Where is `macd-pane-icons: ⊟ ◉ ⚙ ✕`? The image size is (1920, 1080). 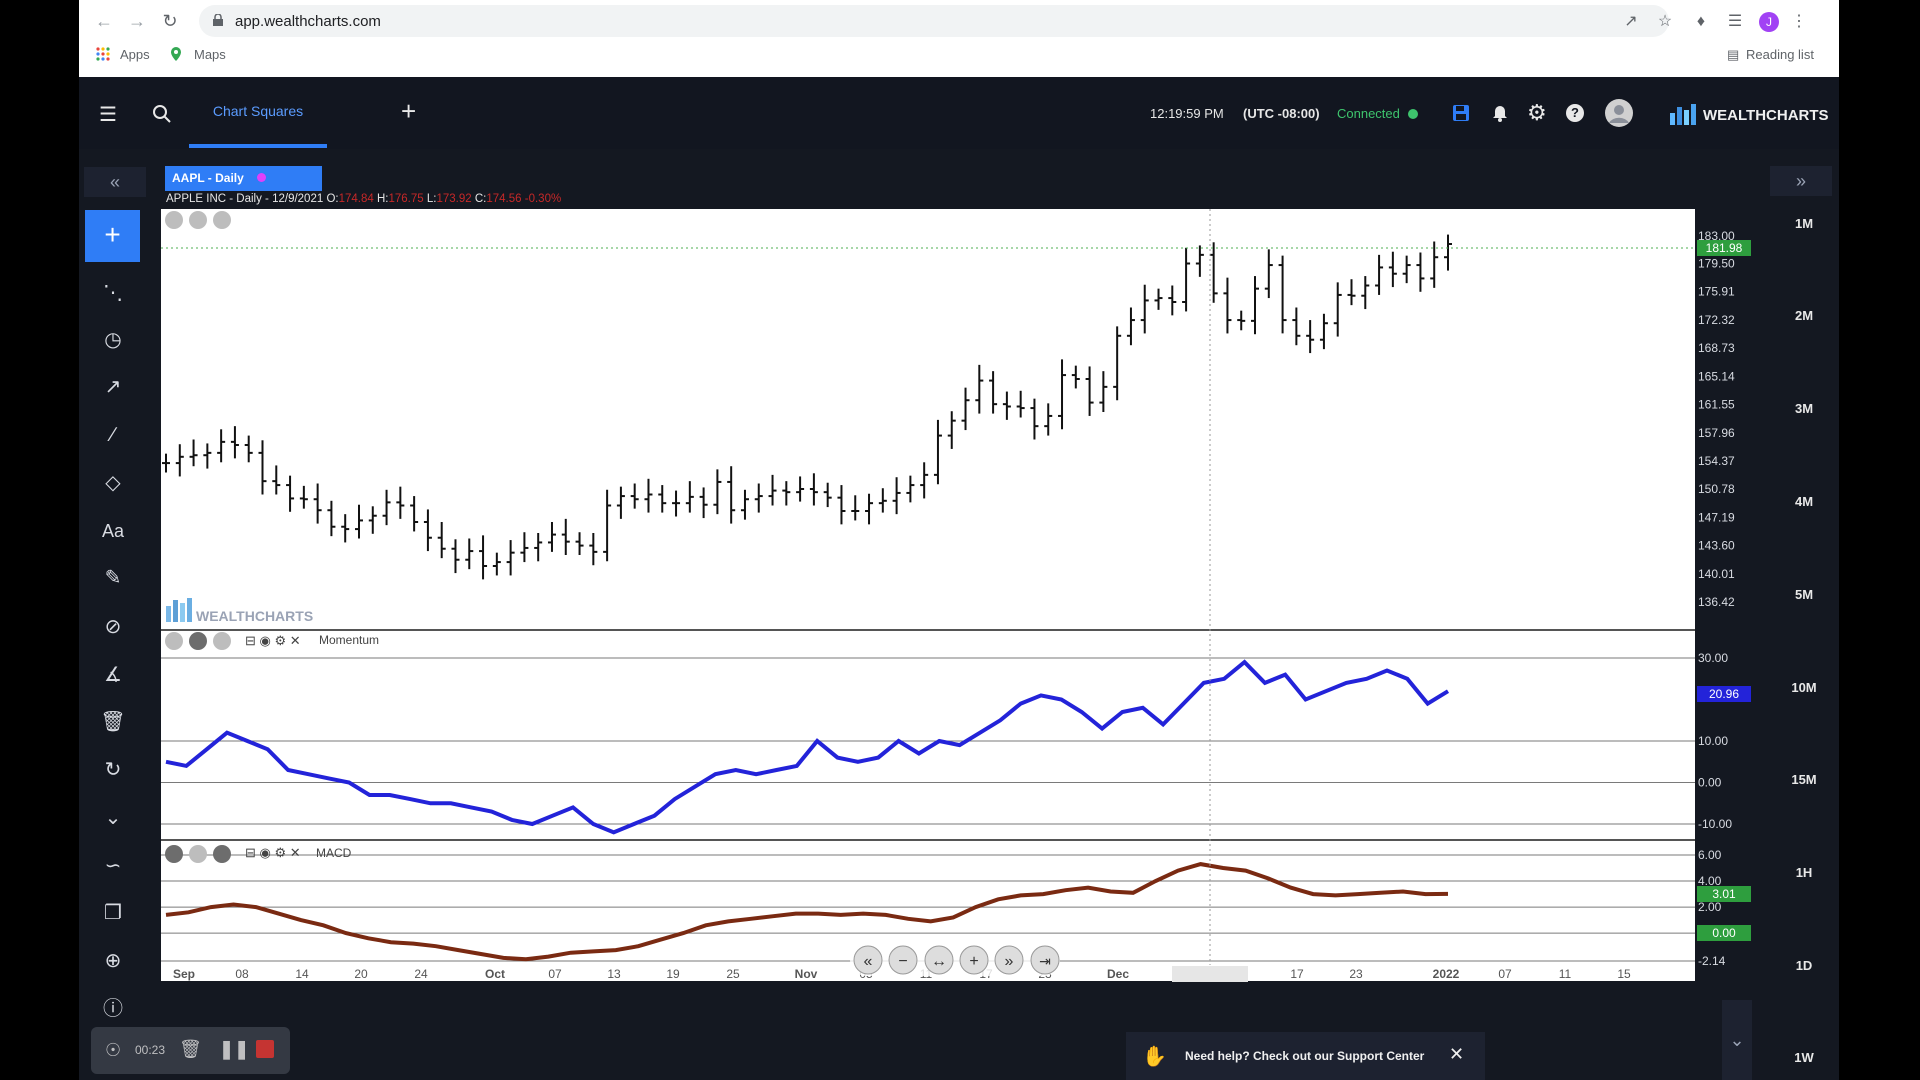 macd-pane-icons: ⊟ ◉ ⚙ ✕ is located at coordinates (273, 852).